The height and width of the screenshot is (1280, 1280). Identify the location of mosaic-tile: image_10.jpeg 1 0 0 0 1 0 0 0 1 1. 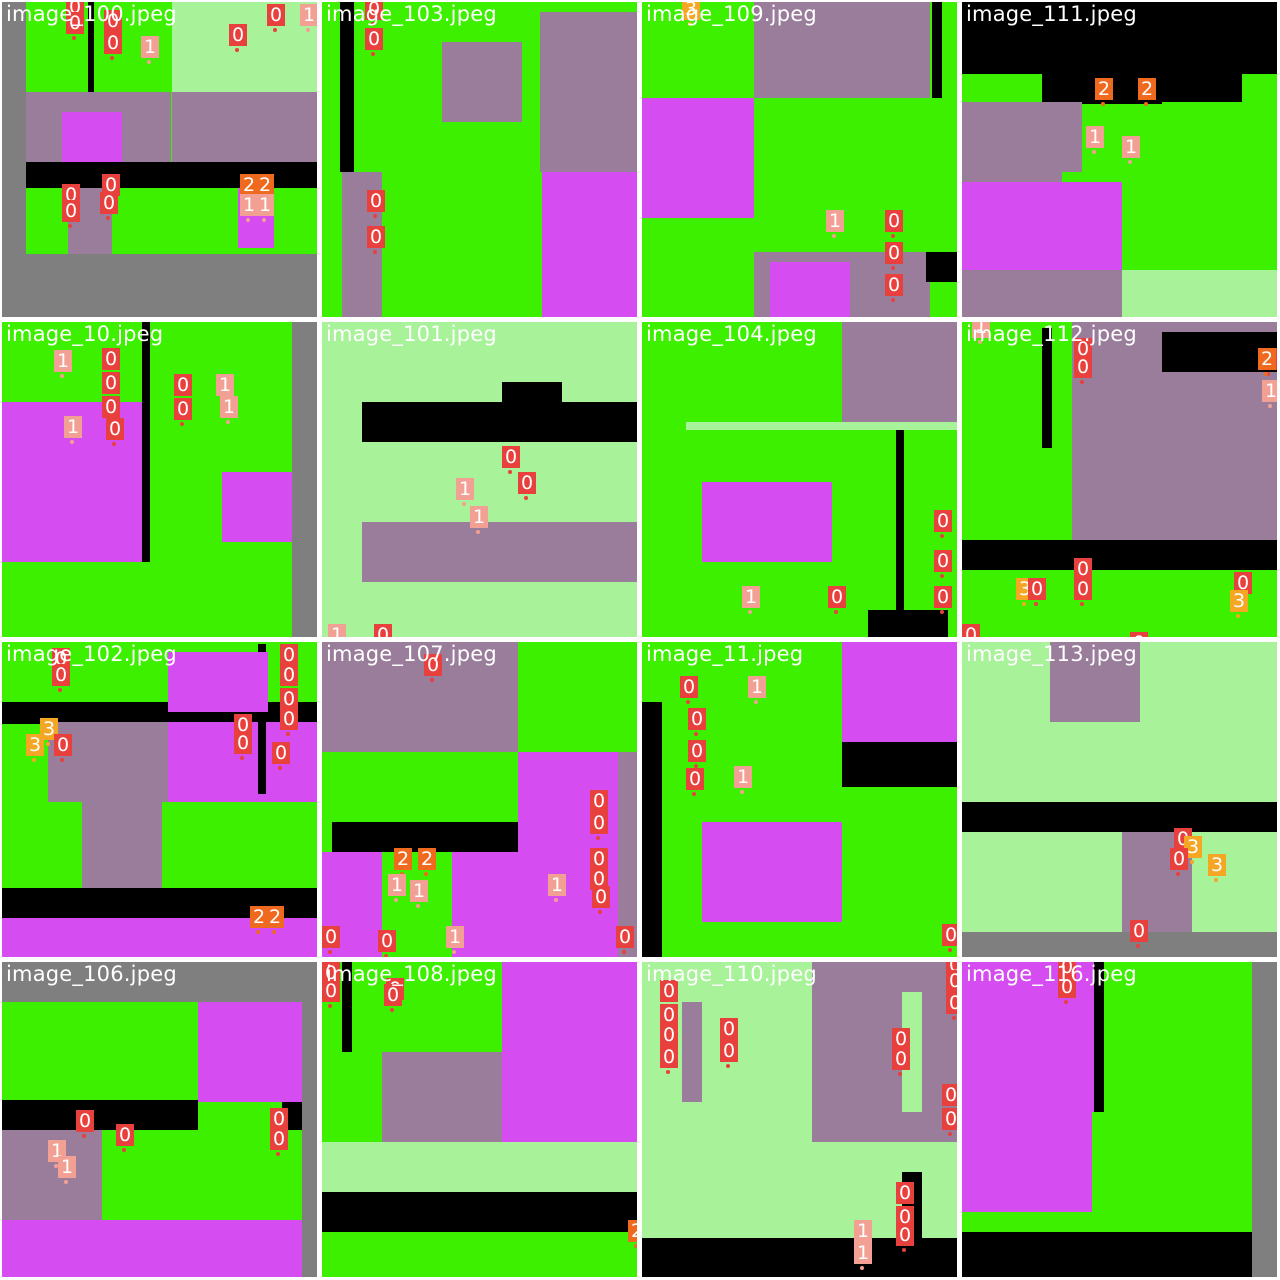
(159, 479).